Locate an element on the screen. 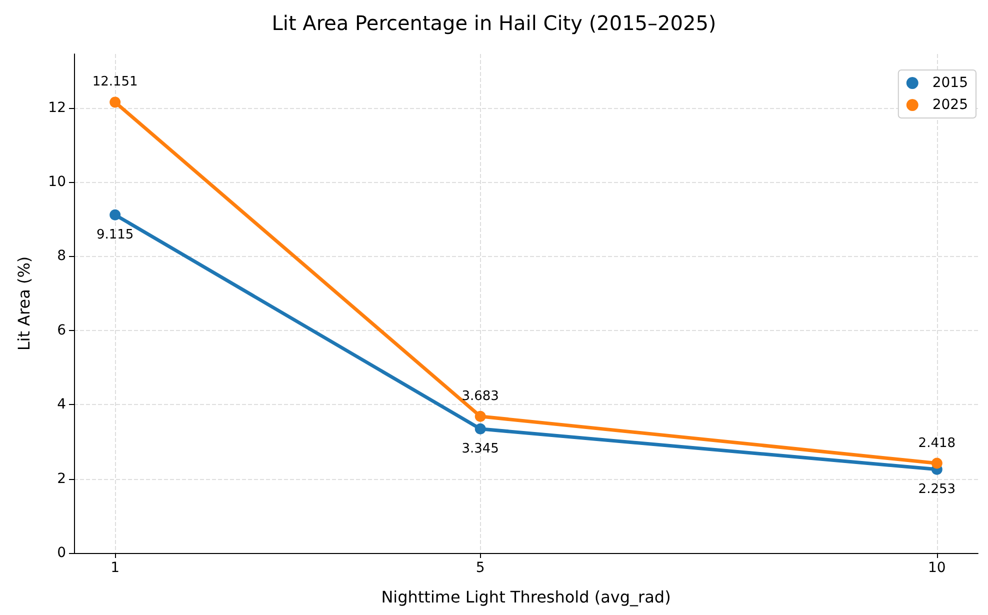 This screenshot has height=615, width=988. y-tick-label: 2 is located at coordinates (61, 478).